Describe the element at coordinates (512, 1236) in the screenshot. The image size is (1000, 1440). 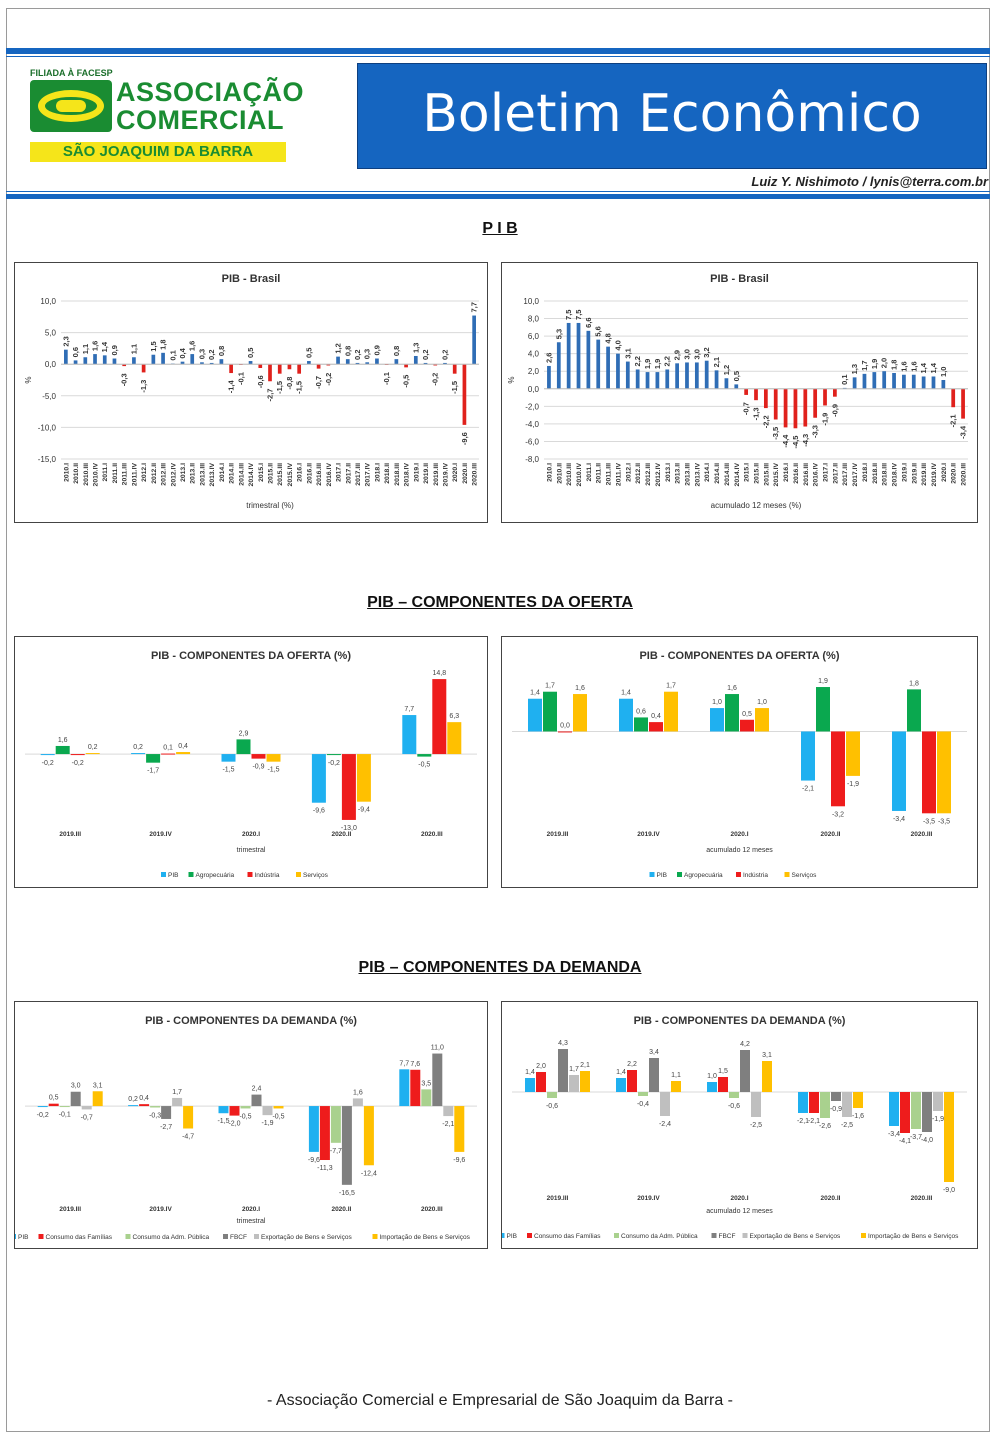
I see `legend-entry: PIB` at that location.